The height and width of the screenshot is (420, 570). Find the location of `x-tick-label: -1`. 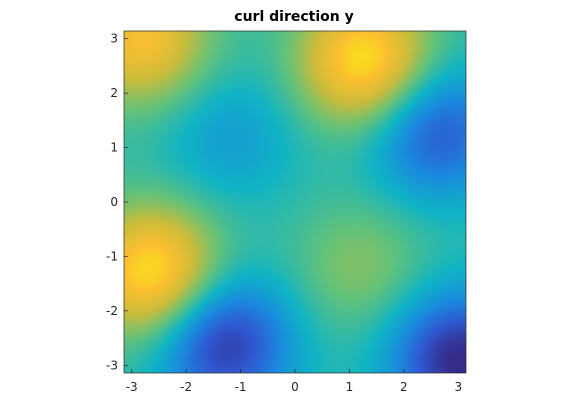

x-tick-label: -1 is located at coordinates (241, 387).